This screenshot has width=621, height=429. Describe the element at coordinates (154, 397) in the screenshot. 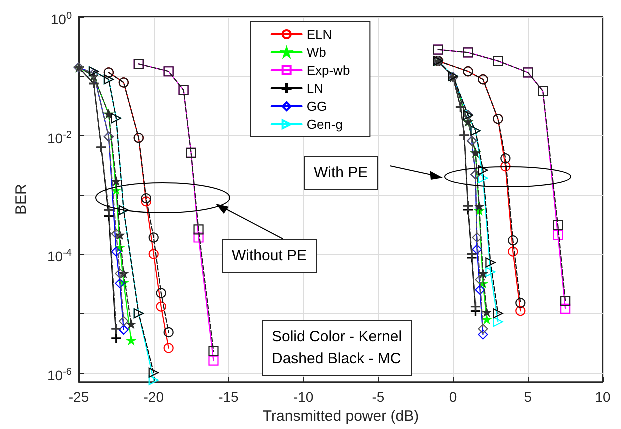

I see `x-tick-label: -20` at that location.